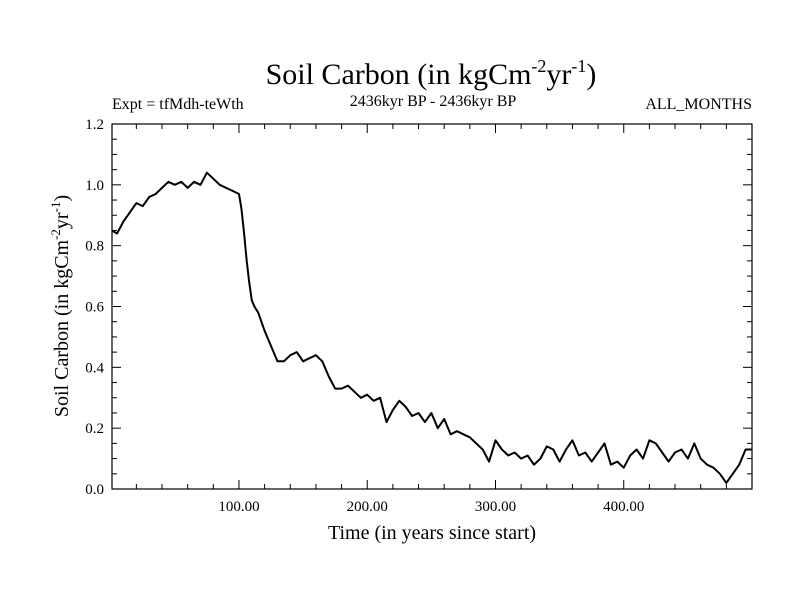 The image size is (800, 600). What do you see at coordinates (178, 104) in the screenshot?
I see `experiment-label: Expt = tfMdh-teWth` at bounding box center [178, 104].